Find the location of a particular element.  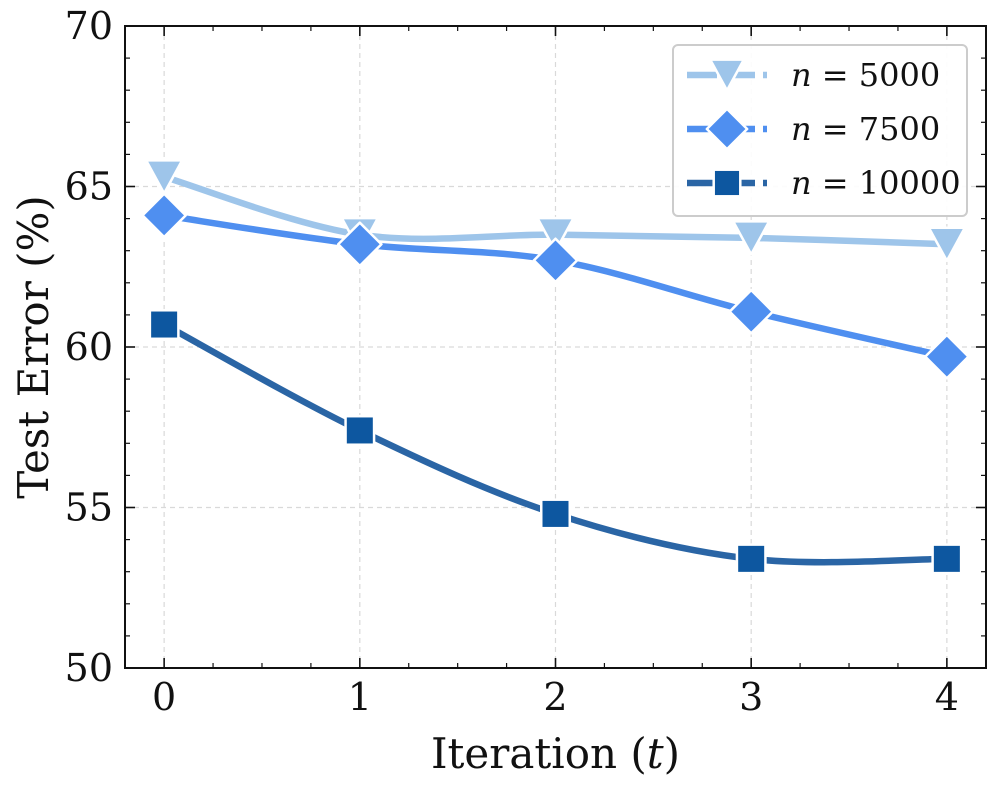

y-tick-label: 70 is located at coordinates (89, 26).